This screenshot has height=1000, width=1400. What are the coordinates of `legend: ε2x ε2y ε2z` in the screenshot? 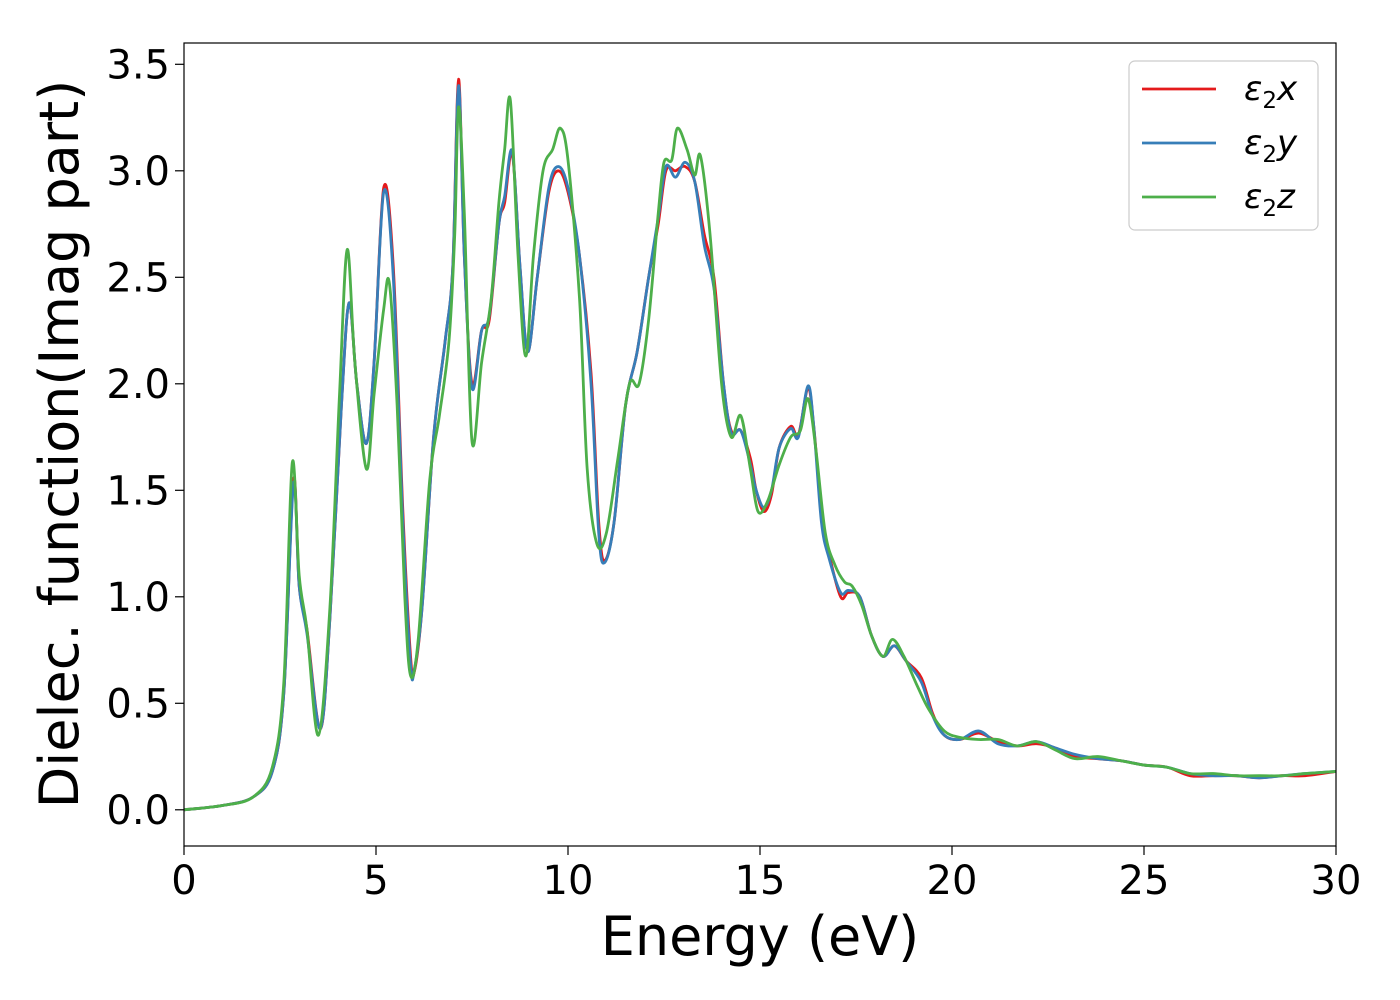 It's located at (1223, 145).